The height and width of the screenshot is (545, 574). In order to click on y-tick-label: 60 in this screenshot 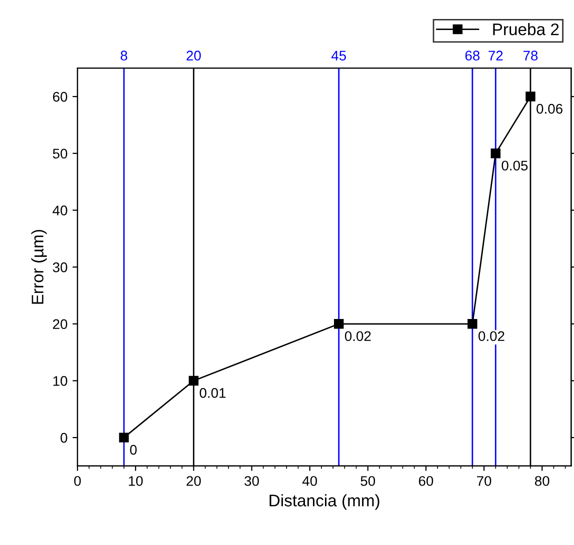, I will do `click(60, 97)`.